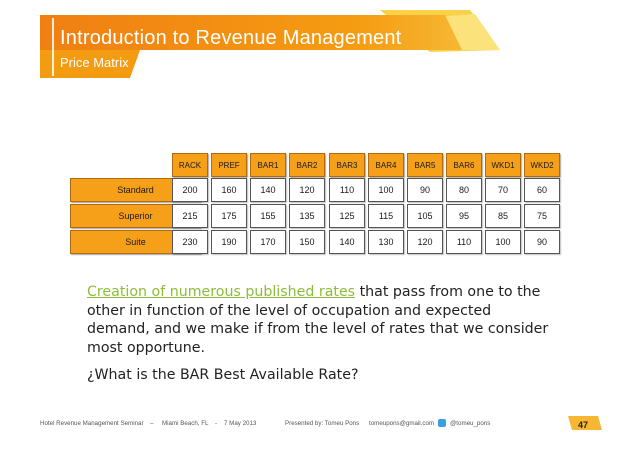 This screenshot has width=638, height=451. I want to click on price-cell: 200, so click(190, 190).